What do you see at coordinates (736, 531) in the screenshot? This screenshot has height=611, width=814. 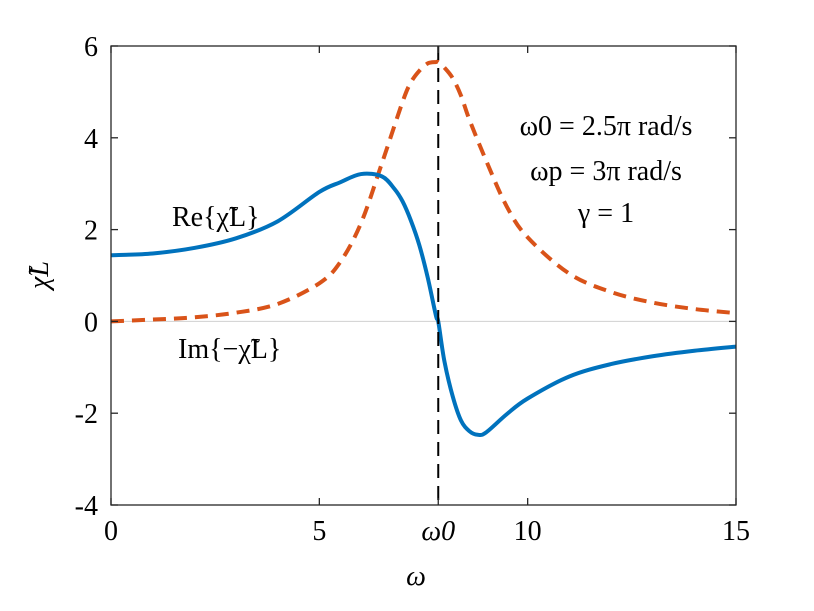 I see `x-tick-label: 15` at bounding box center [736, 531].